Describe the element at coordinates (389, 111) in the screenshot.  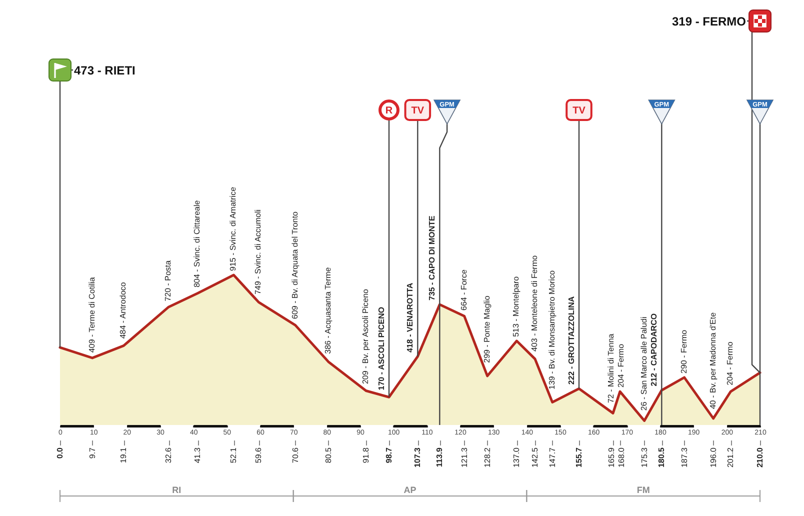
I see `annotation: R` at that location.